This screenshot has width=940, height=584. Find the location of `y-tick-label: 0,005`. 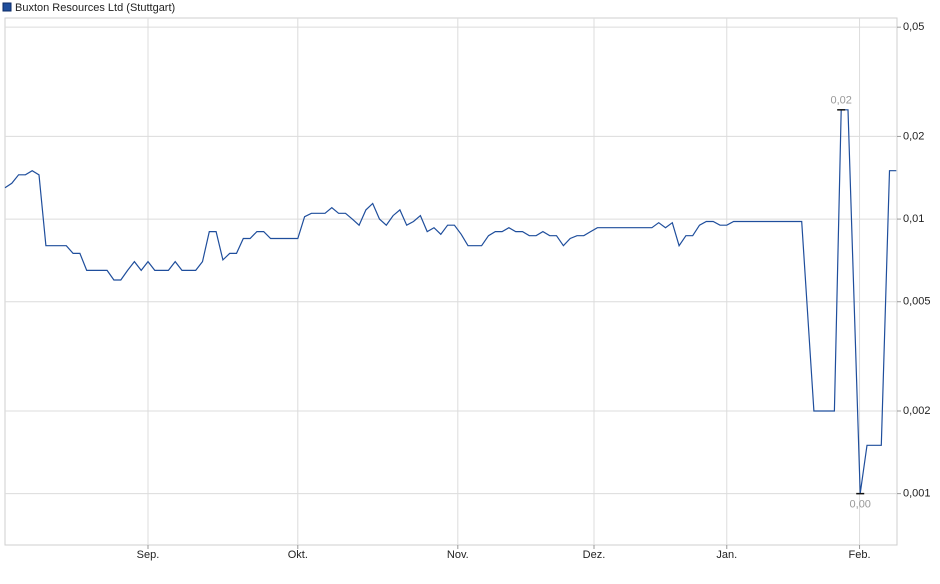

y-tick-label: 0,005 is located at coordinates (917, 302).